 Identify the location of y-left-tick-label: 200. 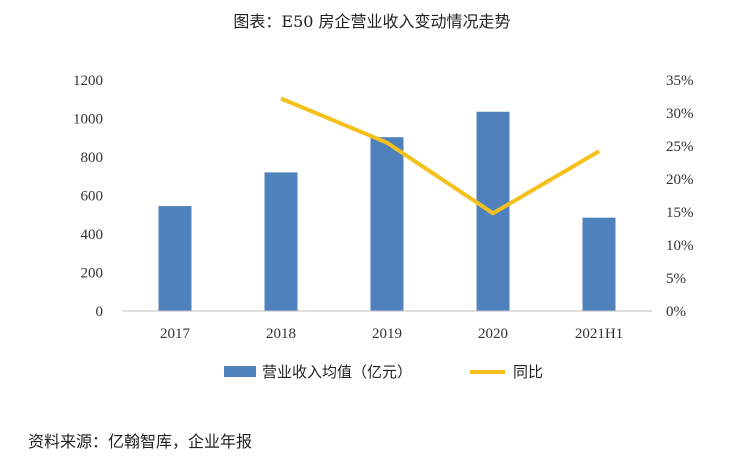
(92, 274).